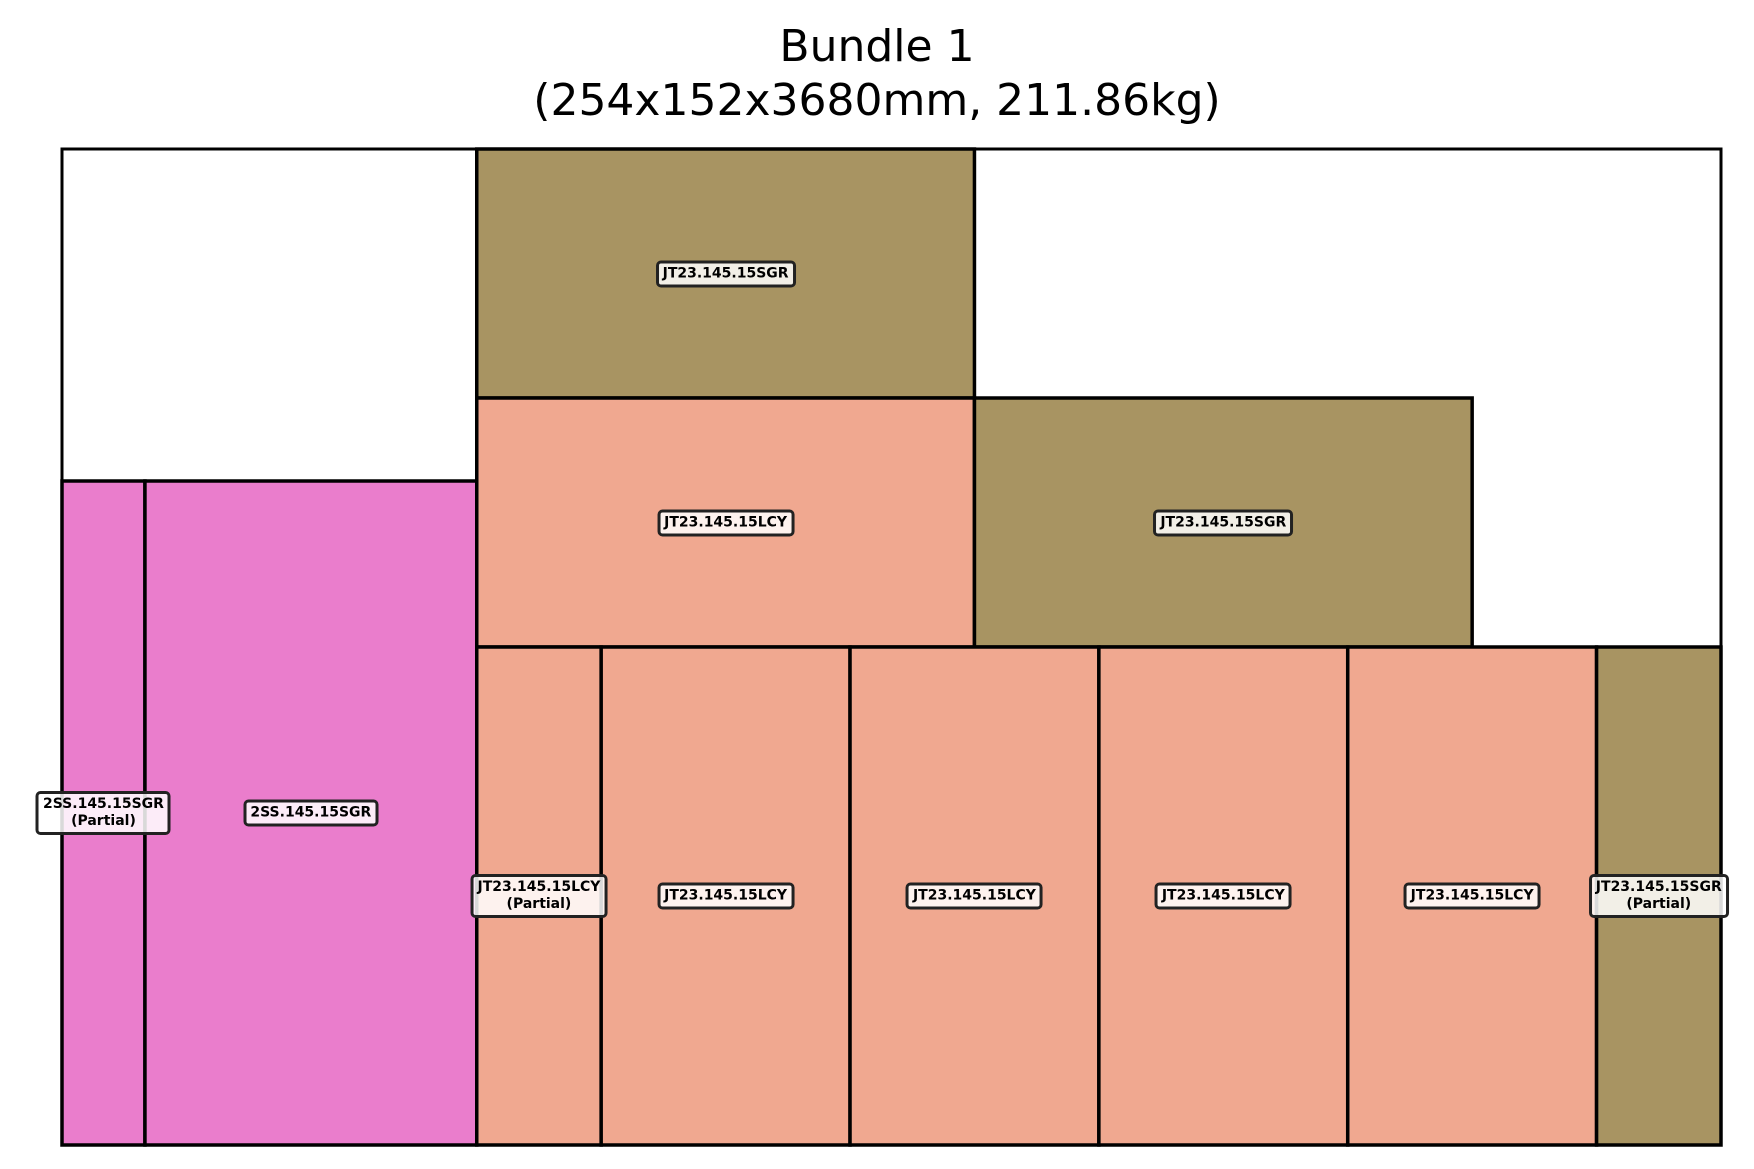 This screenshot has width=1754, height=1169. What do you see at coordinates (877, 74) in the screenshot?
I see `chart-title-block: Bundle 1 (254x152x3680mm, 211.86kg)` at bounding box center [877, 74].